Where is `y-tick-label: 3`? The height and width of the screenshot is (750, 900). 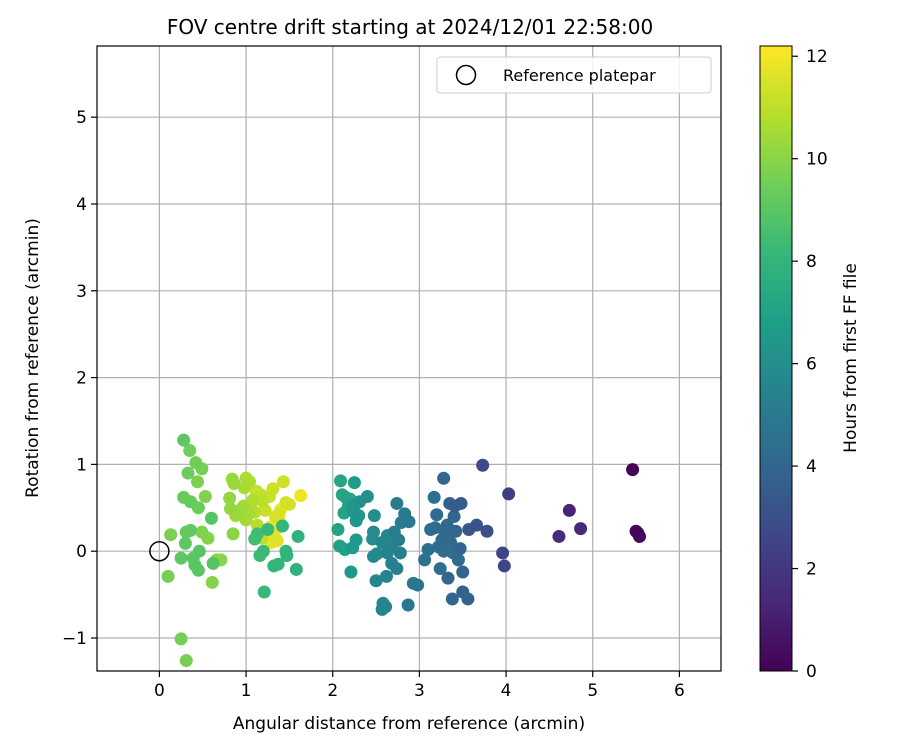
y-tick-label: 3 is located at coordinates (81, 292).